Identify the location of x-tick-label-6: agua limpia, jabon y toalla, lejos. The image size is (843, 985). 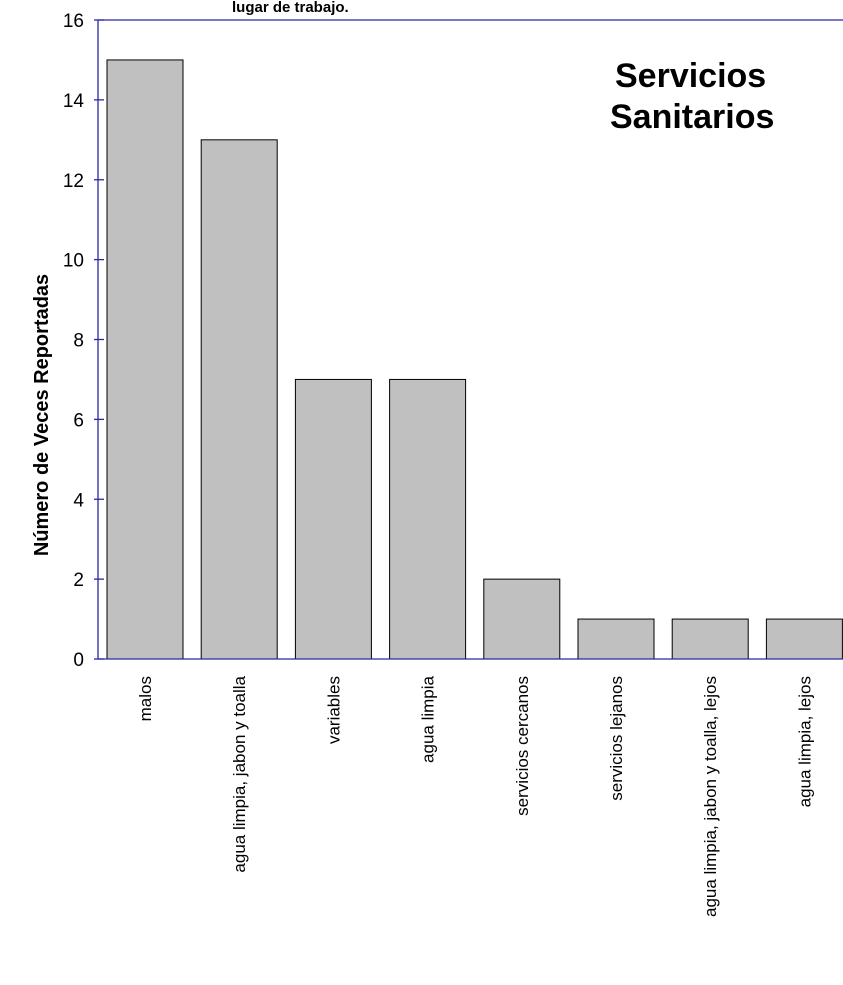
(710, 796).